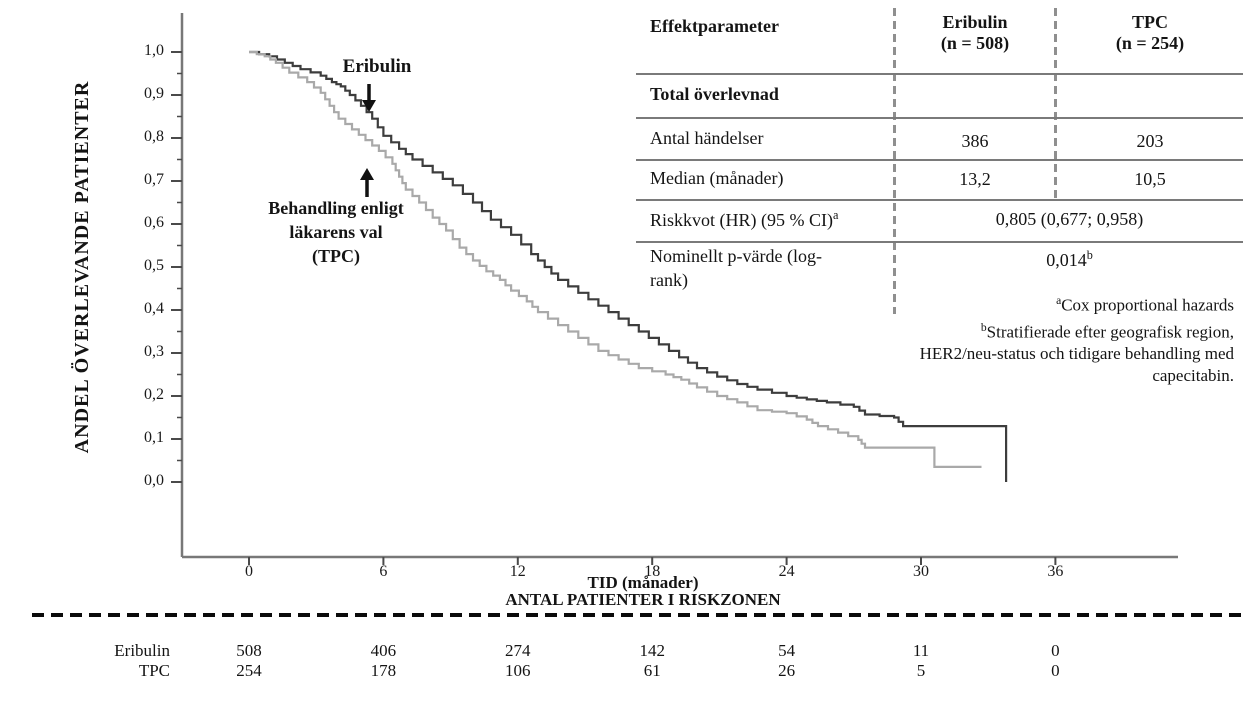 The image size is (1245, 706). I want to click on risk-count: 11, so click(921, 650).